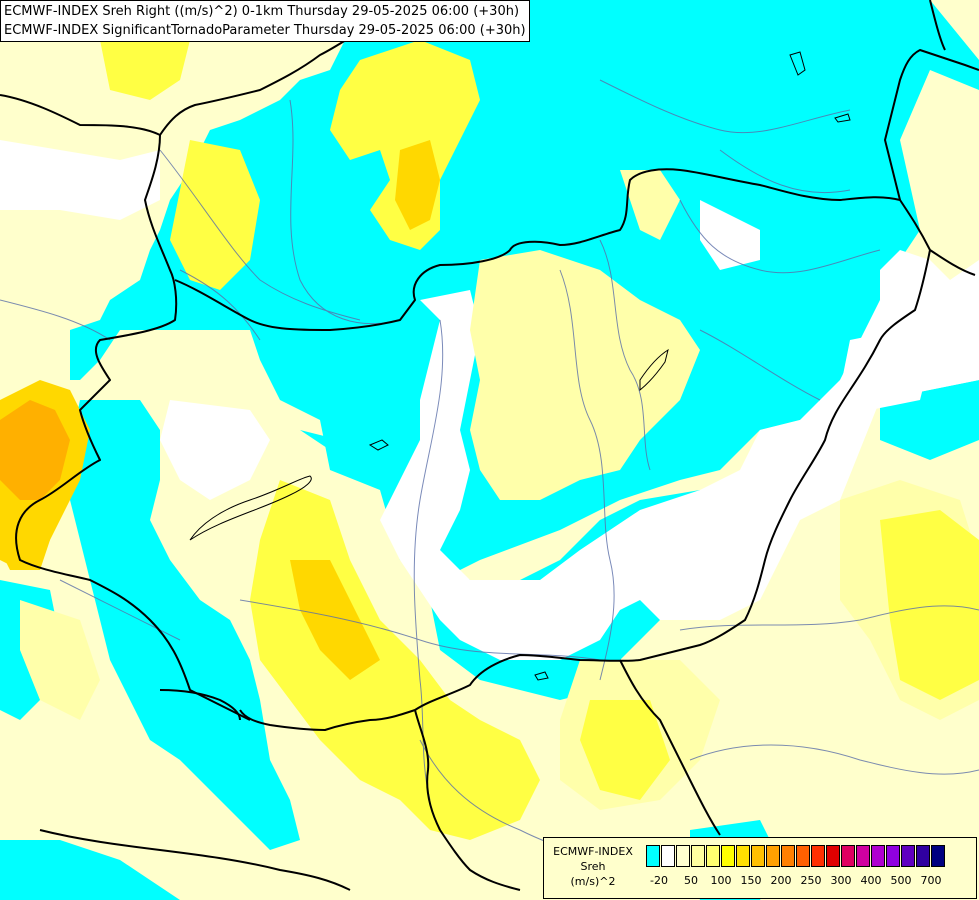 The image size is (979, 900). Describe the element at coordinates (841, 880) in the screenshot. I see `legend-tick-label: 300` at that location.